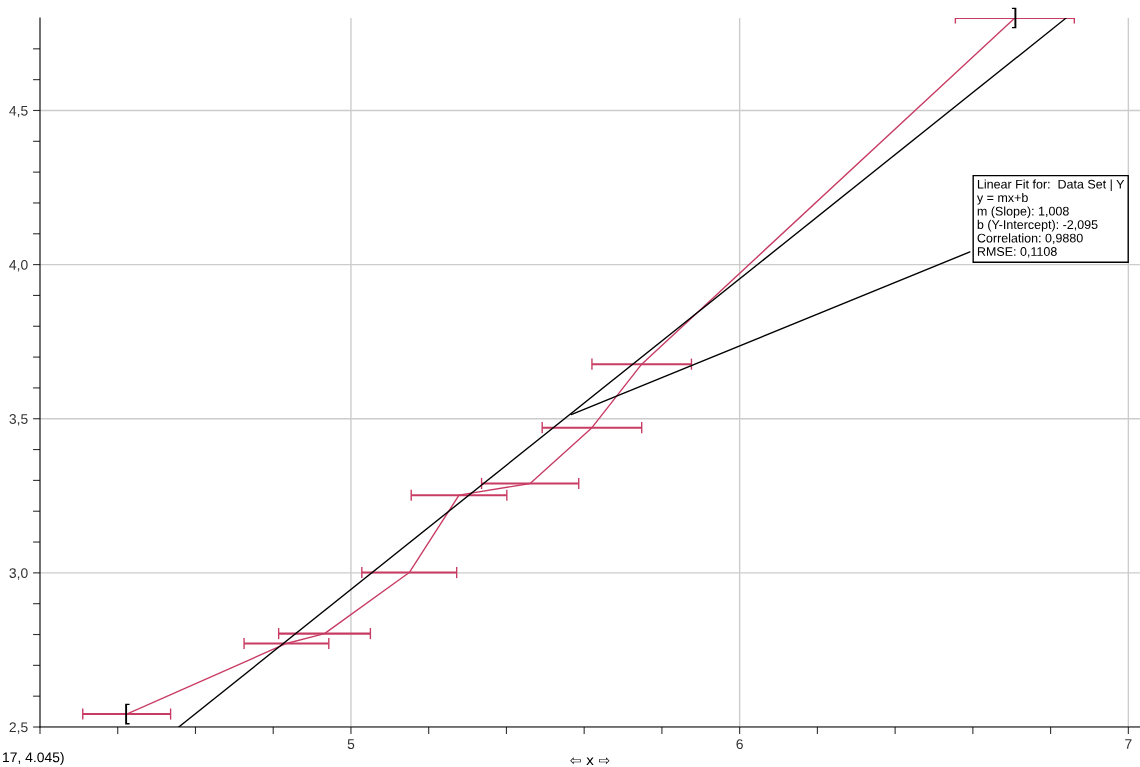 The height and width of the screenshot is (767, 1140). Describe the element at coordinates (33, 758) in the screenshot. I see `text: 17, 4.045)` at that location.